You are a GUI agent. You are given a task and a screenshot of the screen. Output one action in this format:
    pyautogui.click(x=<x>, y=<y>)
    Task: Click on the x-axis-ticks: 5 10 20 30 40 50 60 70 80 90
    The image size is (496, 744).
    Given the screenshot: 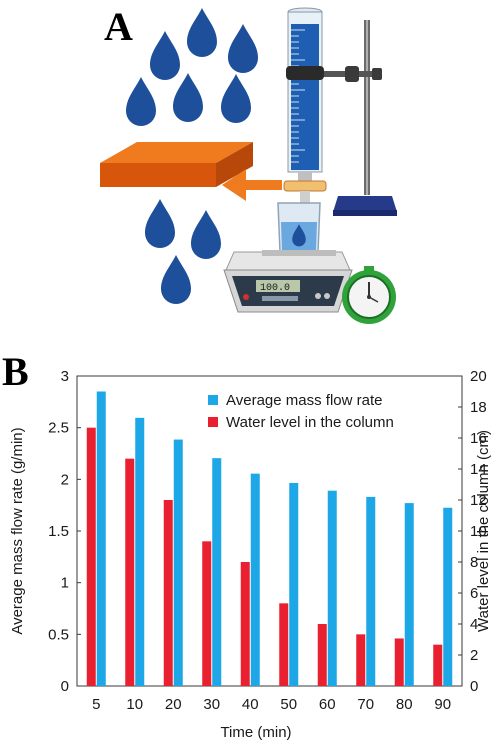 What is the action you would take?
    pyautogui.click(x=271, y=704)
    